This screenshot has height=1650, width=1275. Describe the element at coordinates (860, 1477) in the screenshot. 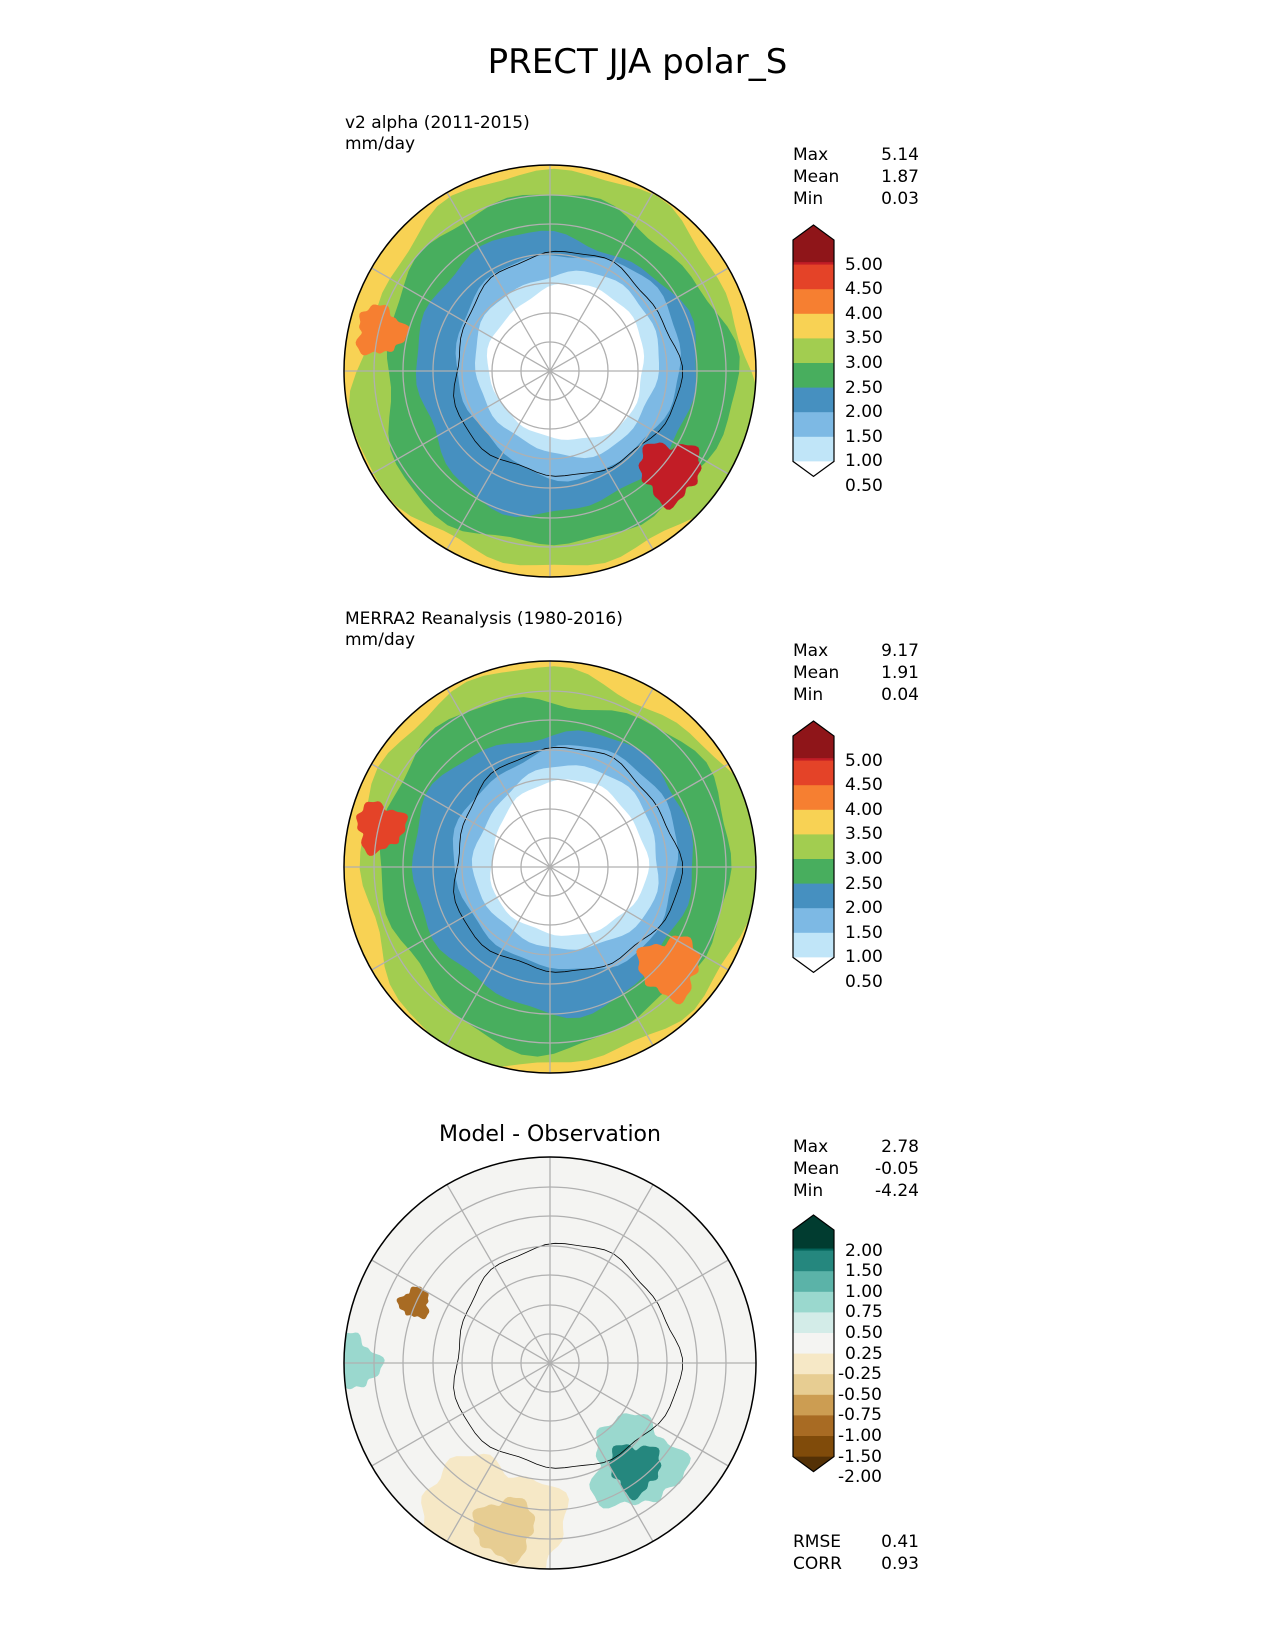

I see `colorbar-tick-label: -2.00` at that location.